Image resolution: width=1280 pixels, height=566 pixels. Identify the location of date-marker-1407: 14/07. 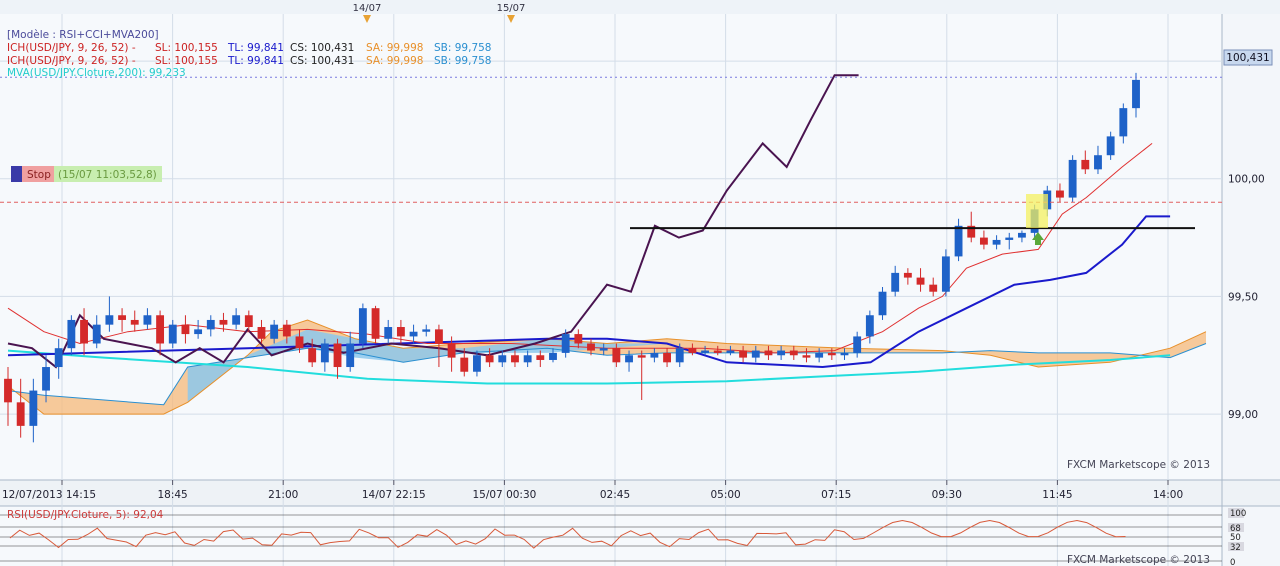
(367, 13).